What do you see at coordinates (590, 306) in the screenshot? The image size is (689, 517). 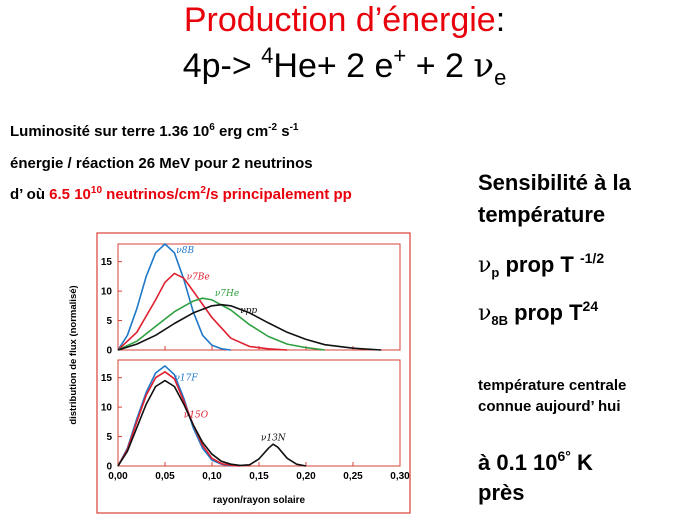 I see `nu-8b-exp: 24` at bounding box center [590, 306].